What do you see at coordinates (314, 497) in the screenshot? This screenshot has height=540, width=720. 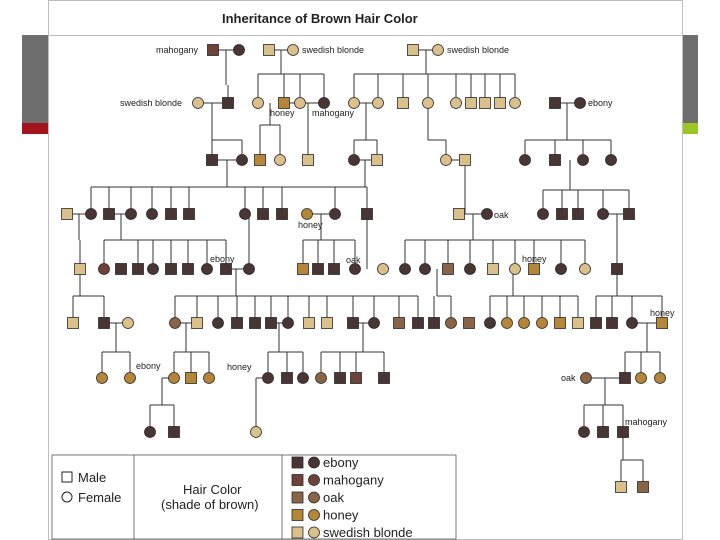 I see `legend-female-swatch` at bounding box center [314, 497].